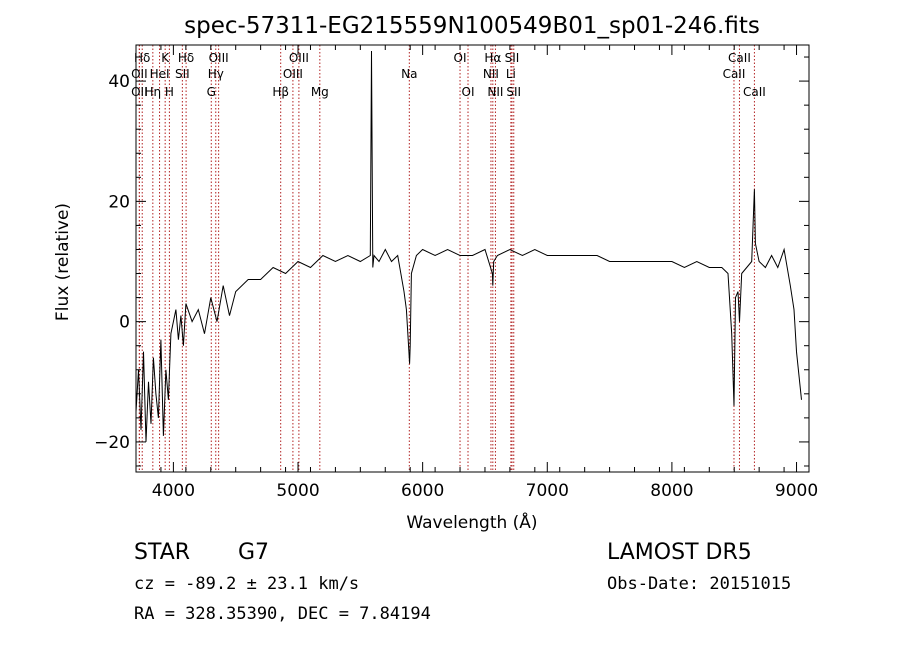 This screenshot has height=649, width=900. What do you see at coordinates (112, 443) in the screenshot?
I see `y-tick-label: −20` at bounding box center [112, 443].